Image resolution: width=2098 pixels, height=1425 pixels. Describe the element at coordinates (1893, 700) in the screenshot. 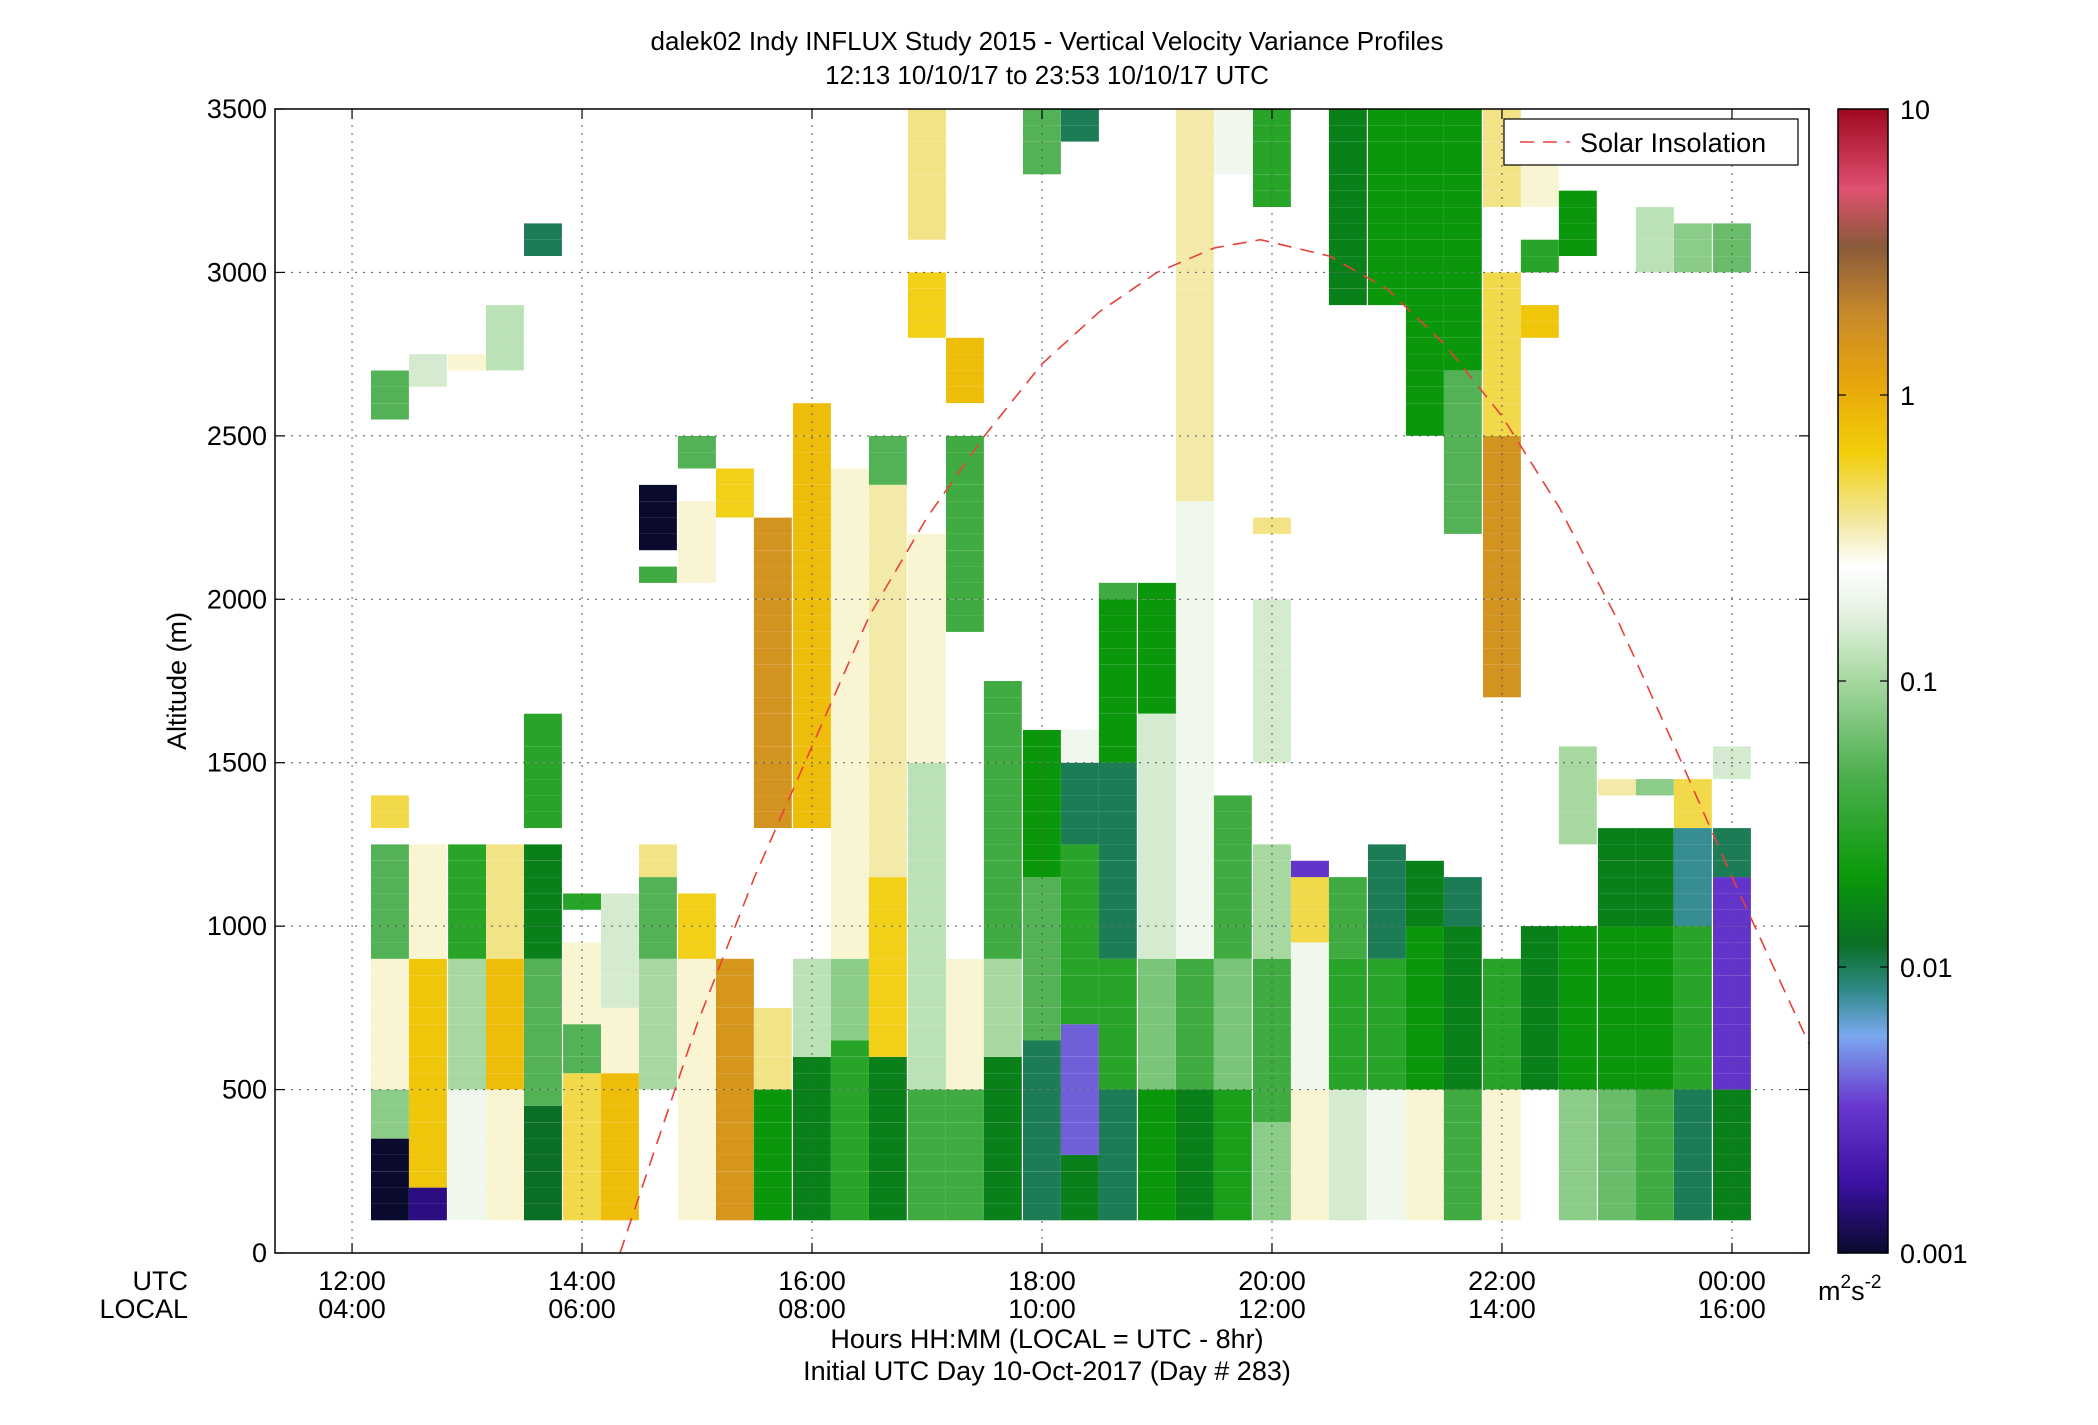

I see `colorbar: 0.001 0.01 0.1 1 10 m2s-2` at that location.